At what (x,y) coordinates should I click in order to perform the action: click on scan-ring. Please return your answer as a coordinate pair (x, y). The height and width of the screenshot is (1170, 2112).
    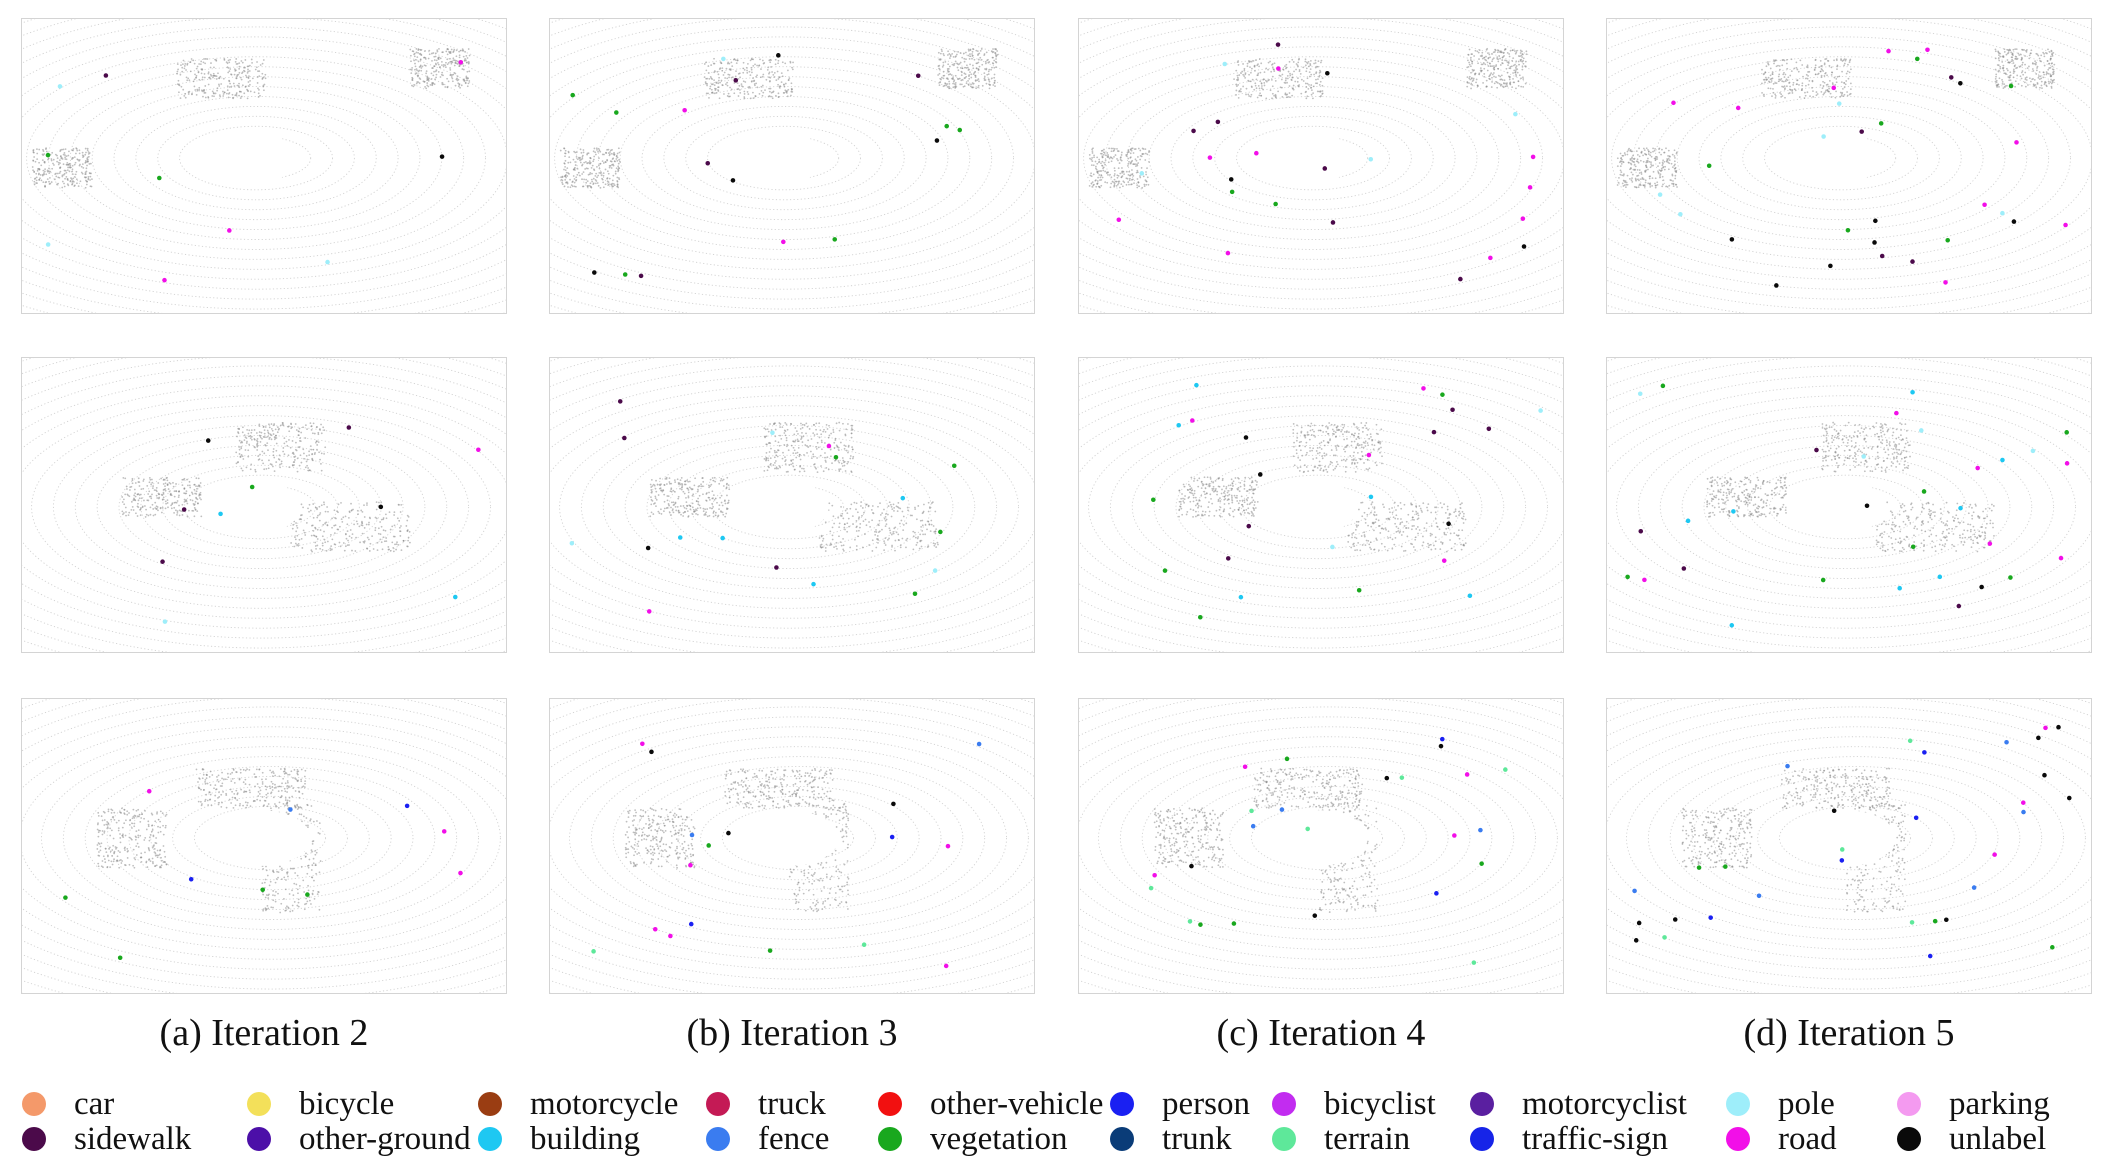
    Looking at the image, I should click on (789, 507).